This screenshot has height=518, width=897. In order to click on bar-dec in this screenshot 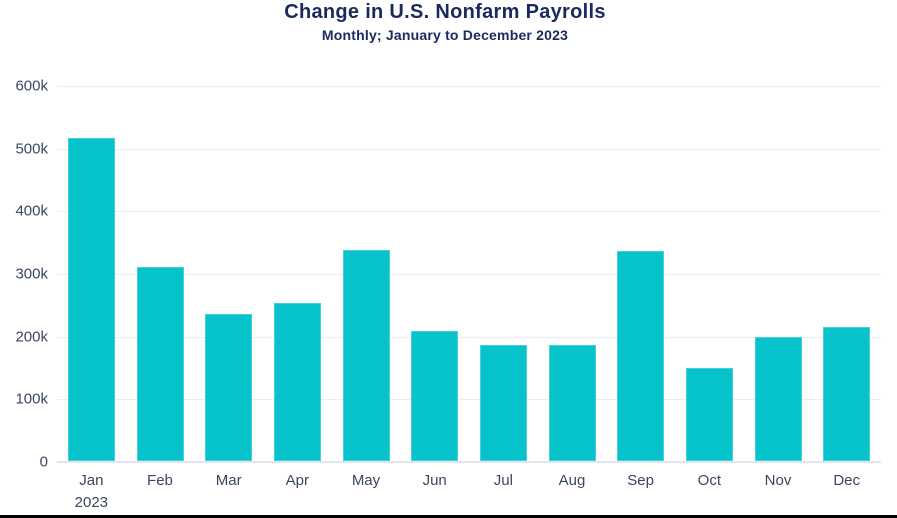, I will do `click(846, 394)`.